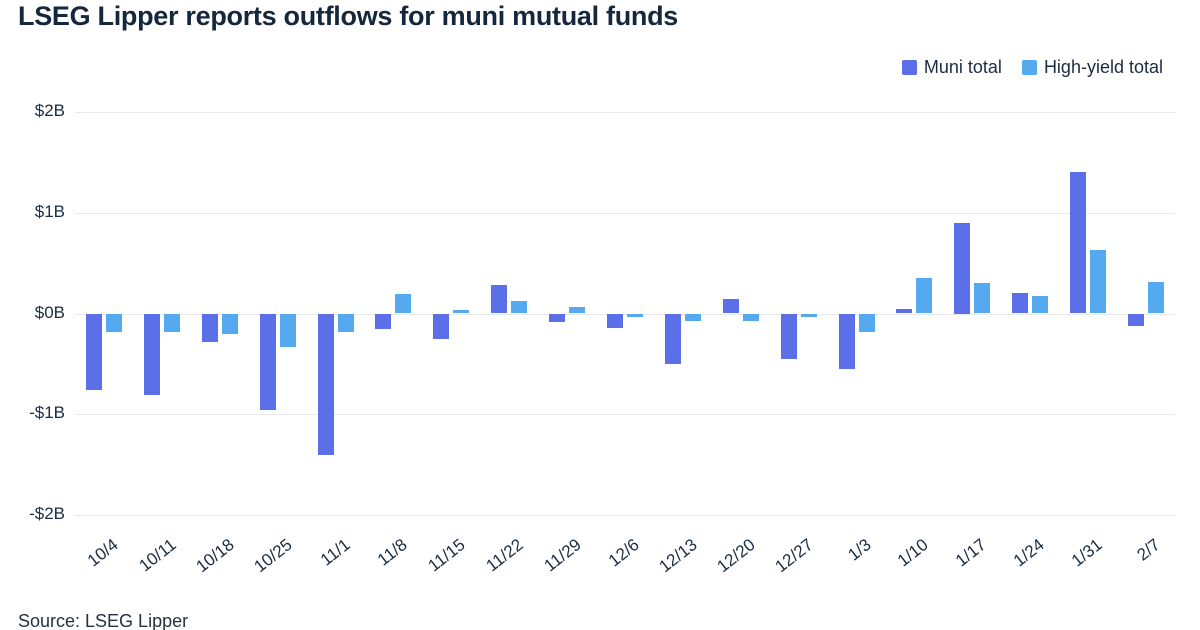 The image size is (1200, 630). What do you see at coordinates (215, 556) in the screenshot?
I see `x-tick-label: 10/18` at bounding box center [215, 556].